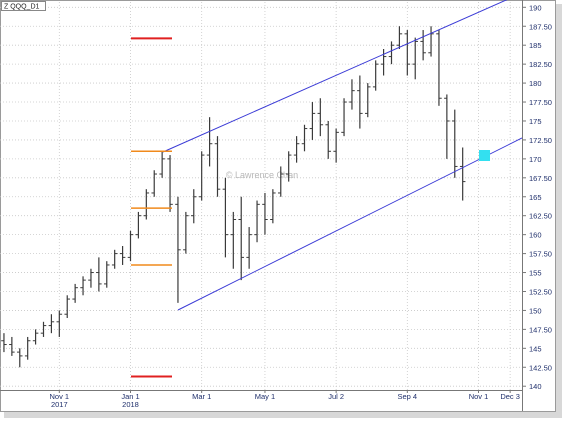  Describe the element at coordinates (265, 396) in the screenshot. I see `x-tick-label: May 1` at that location.